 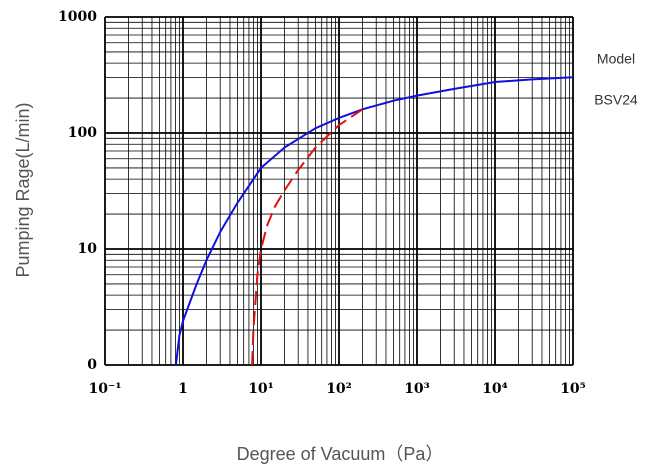 I want to click on x-tick-label: 1, so click(x=183, y=389).